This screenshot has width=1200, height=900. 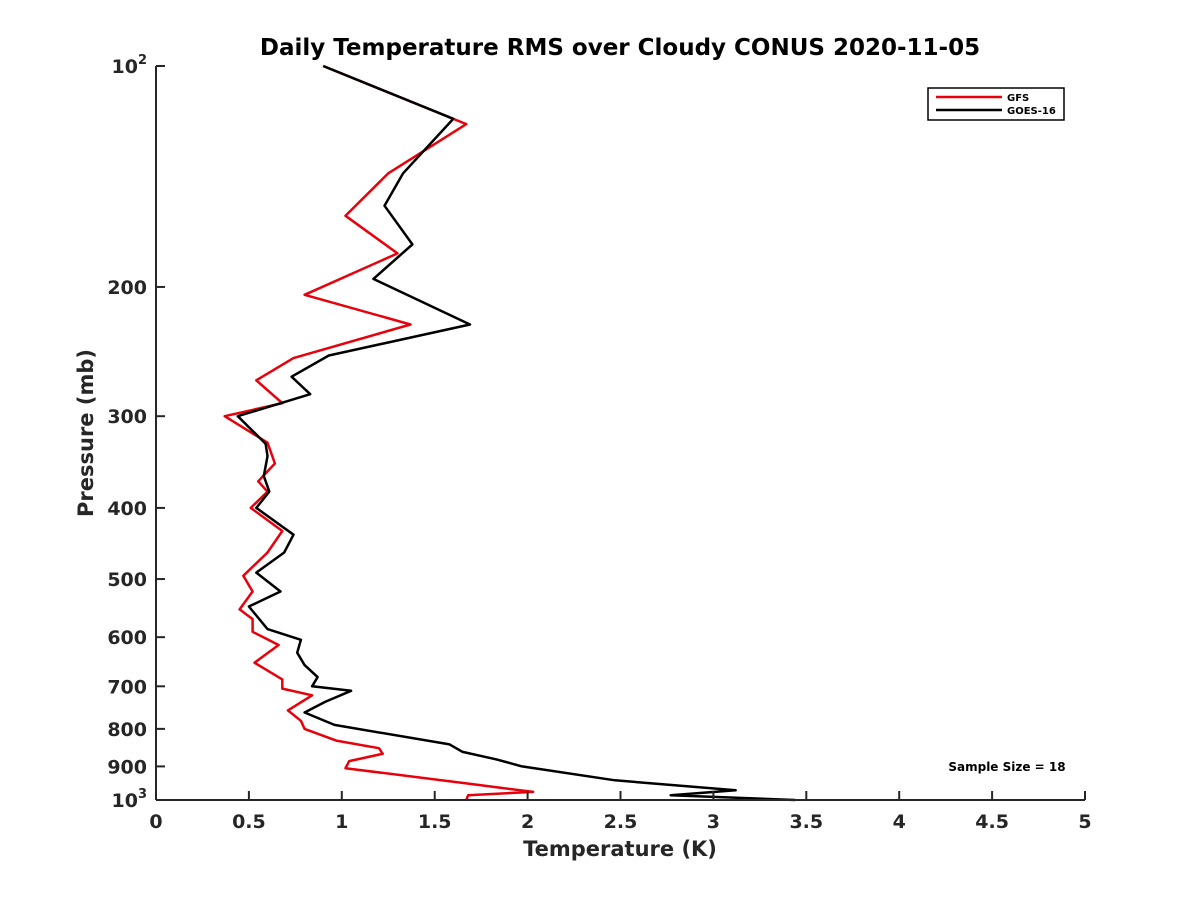 What do you see at coordinates (127, 730) in the screenshot?
I see `y-tick-label: 800` at bounding box center [127, 730].